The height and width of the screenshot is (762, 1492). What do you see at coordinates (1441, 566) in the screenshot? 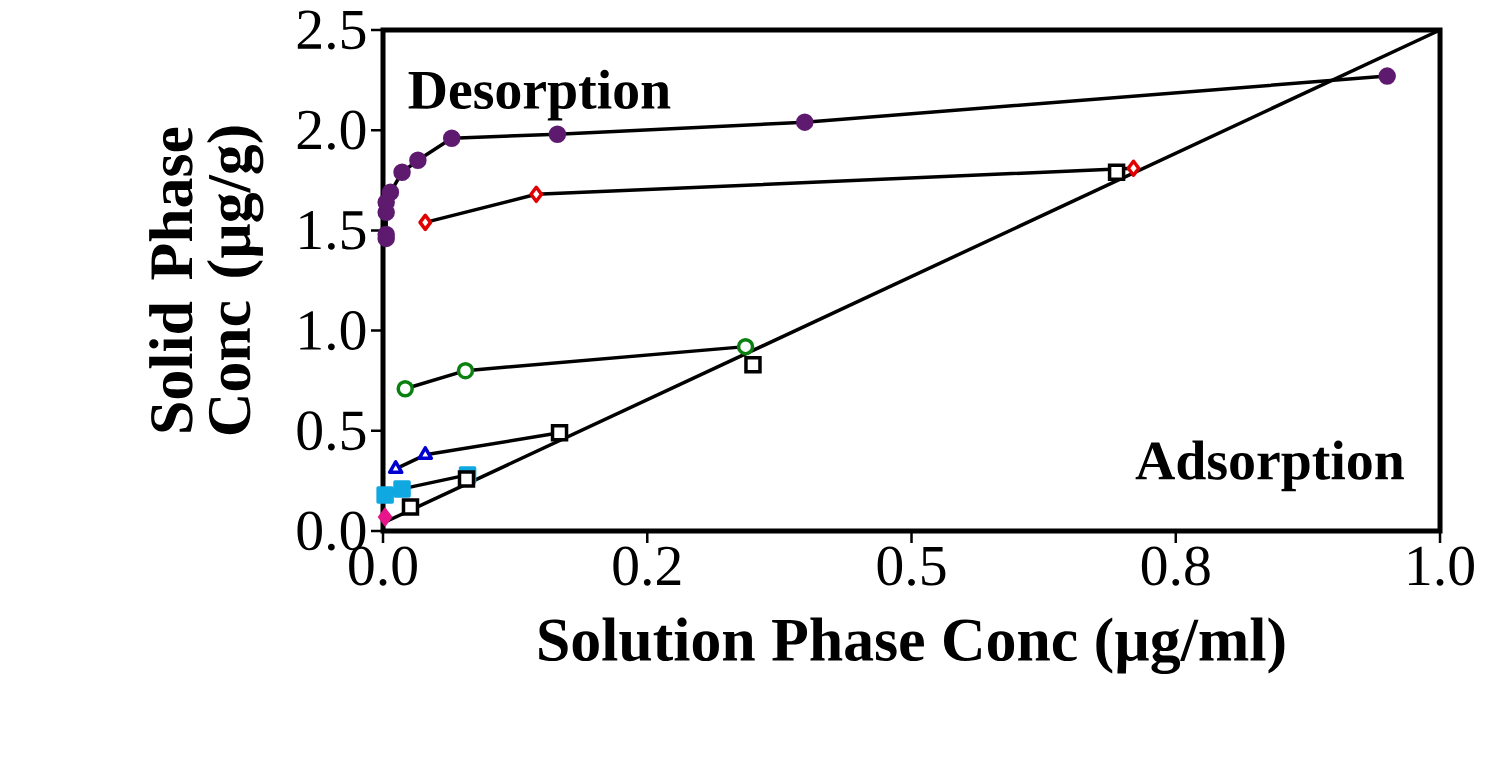
I see `x-tick-label: 1.0` at bounding box center [1441, 566].